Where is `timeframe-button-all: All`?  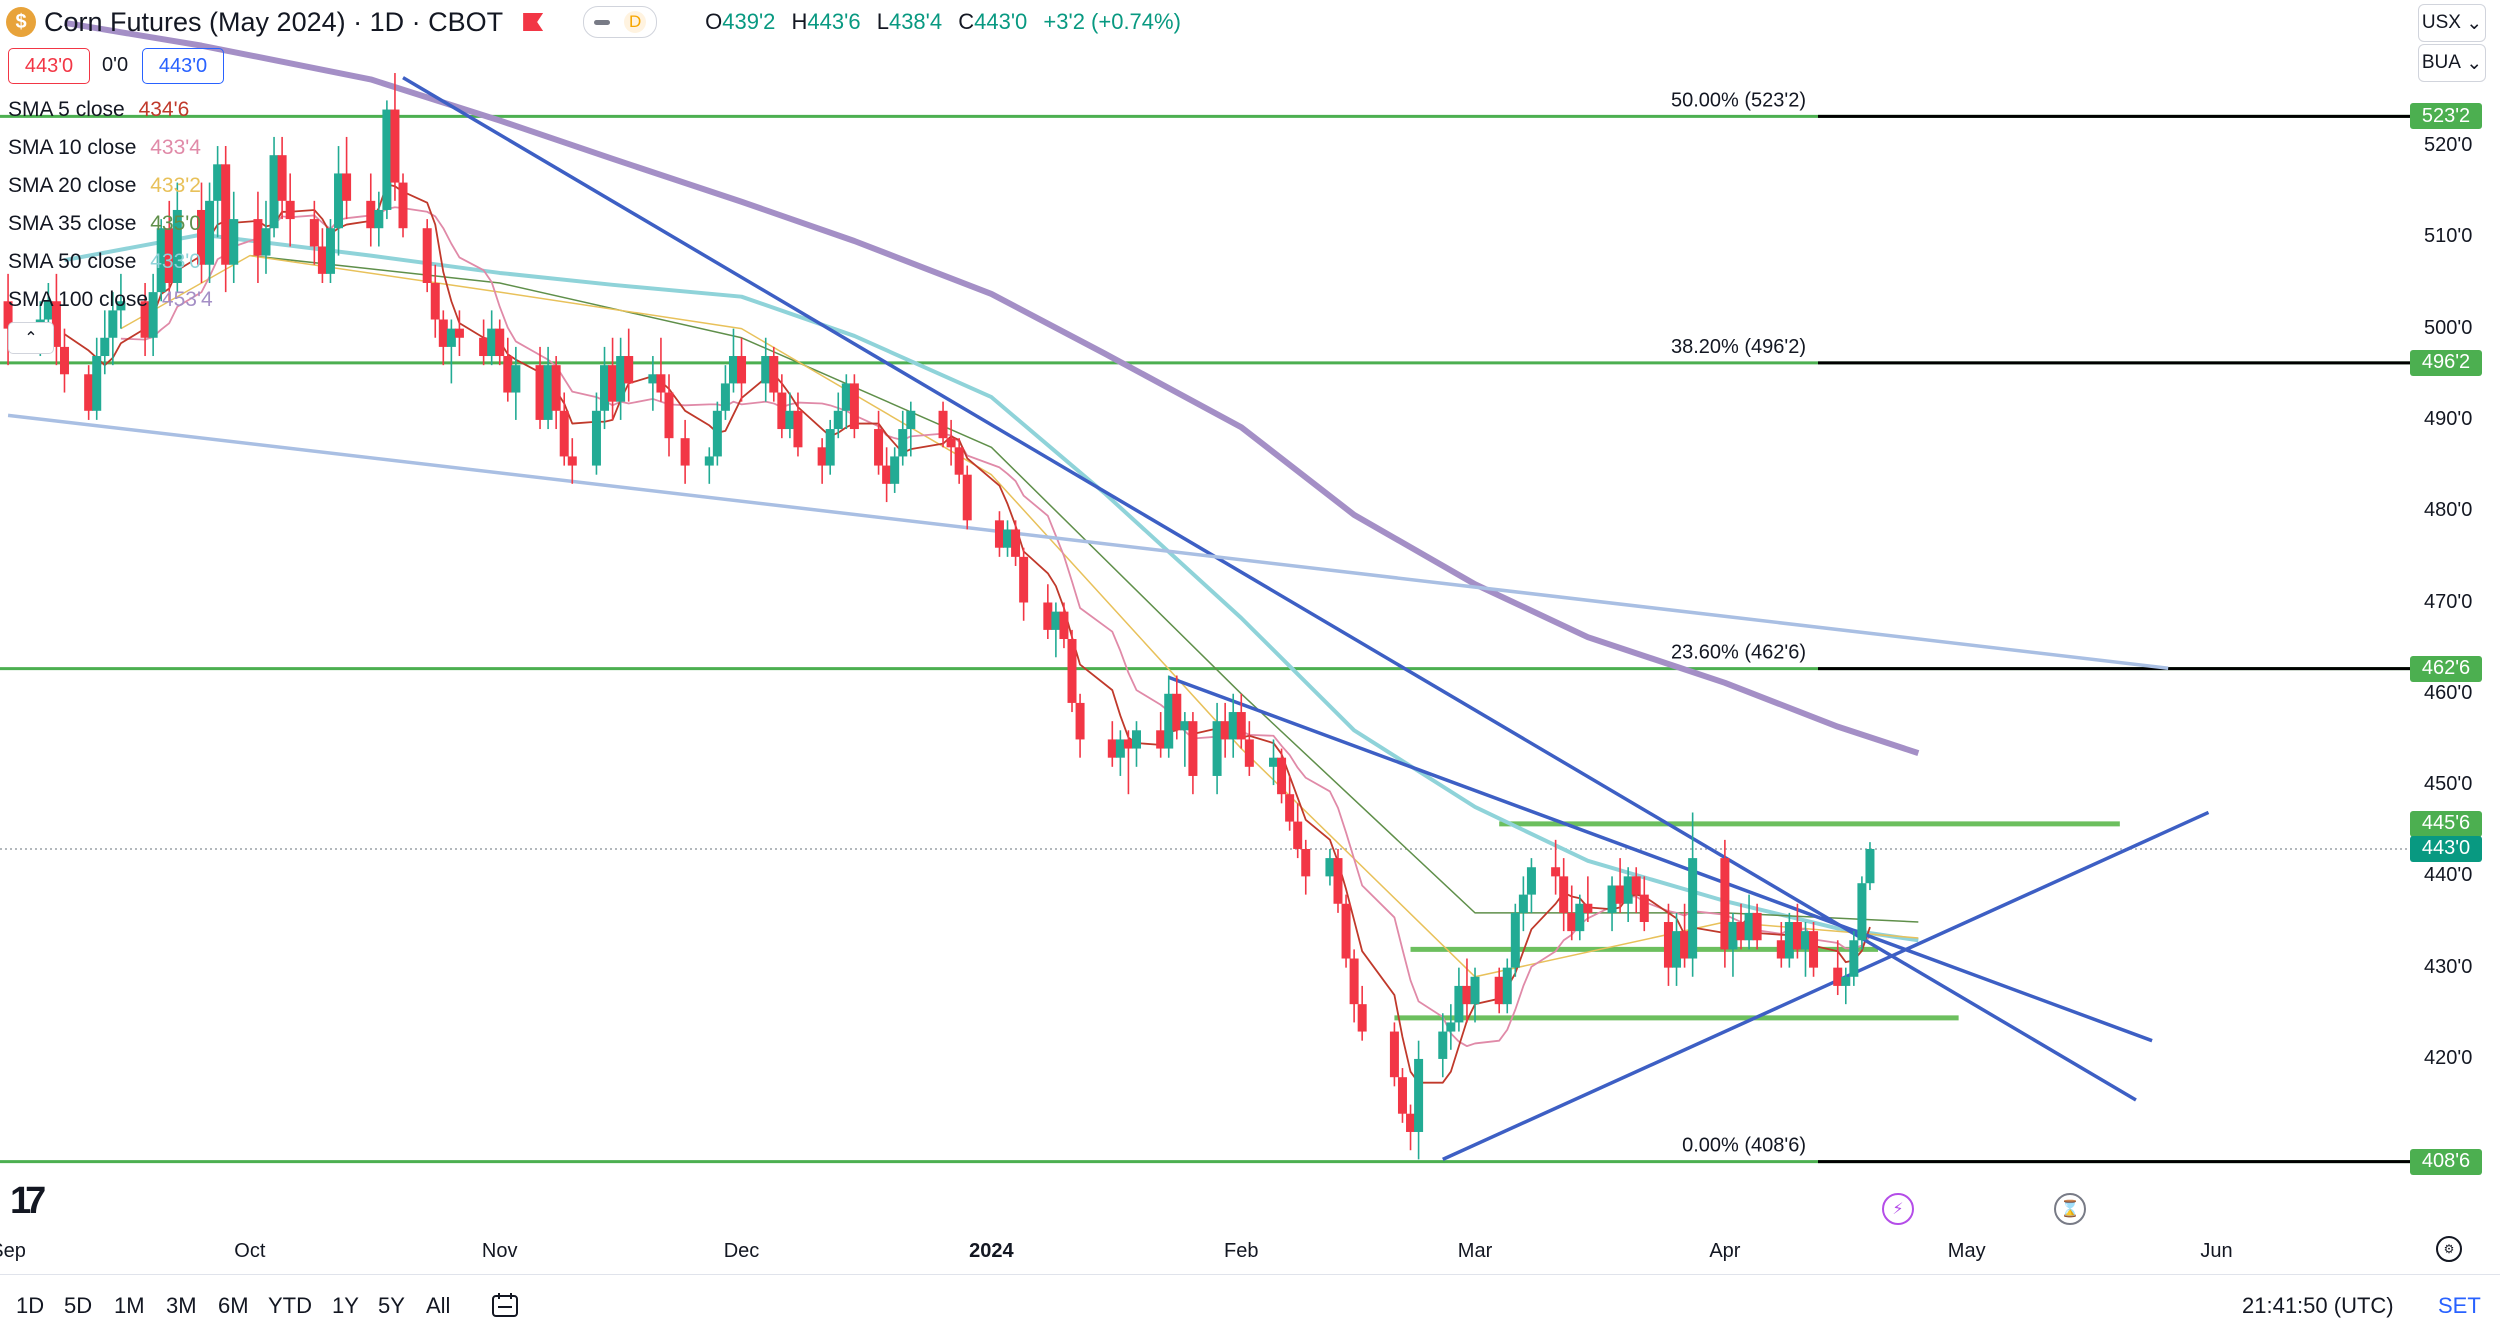 timeframe-button-all: All is located at coordinates (438, 1305).